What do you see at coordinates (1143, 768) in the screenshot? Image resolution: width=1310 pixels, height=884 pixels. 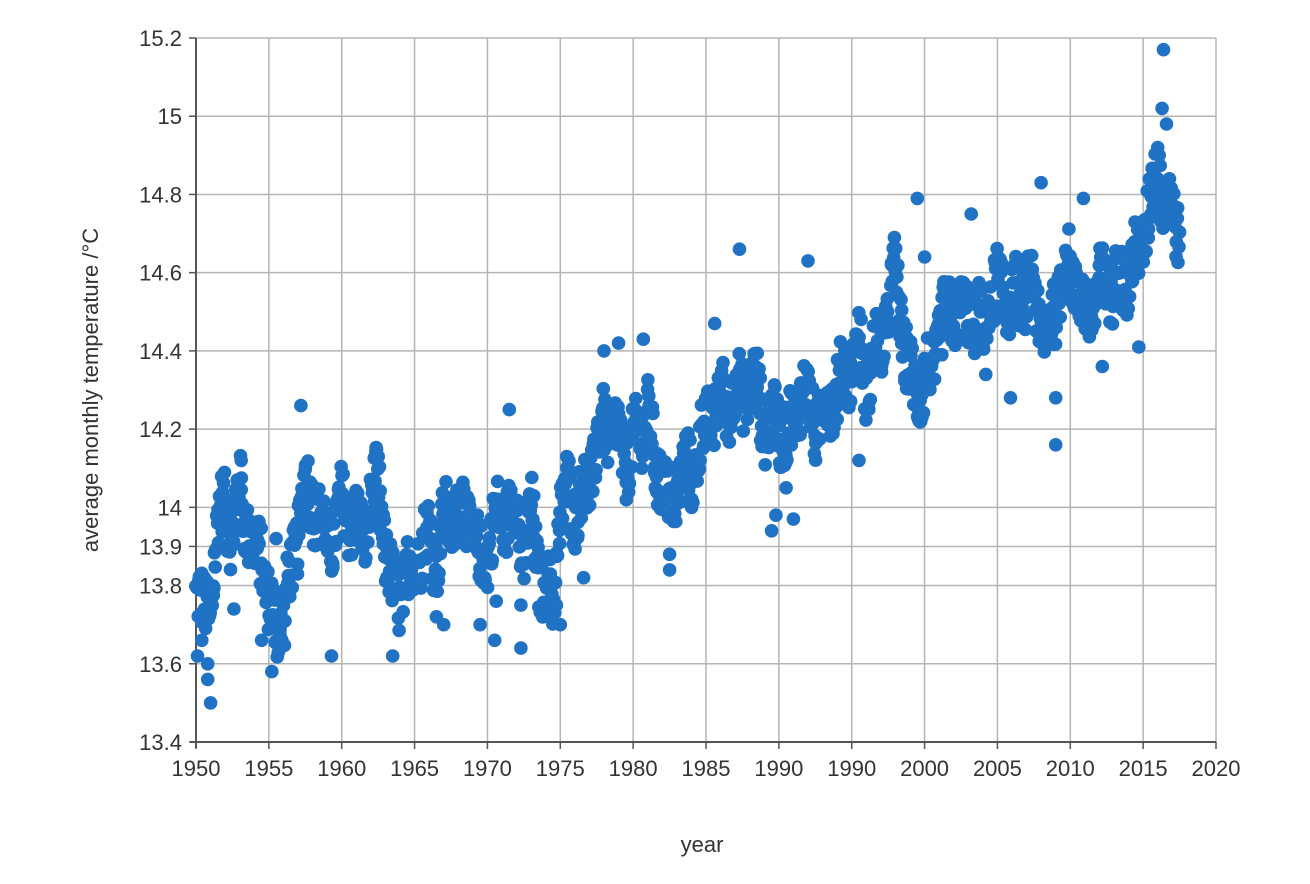 I see `x-tick-label: 2015` at bounding box center [1143, 768].